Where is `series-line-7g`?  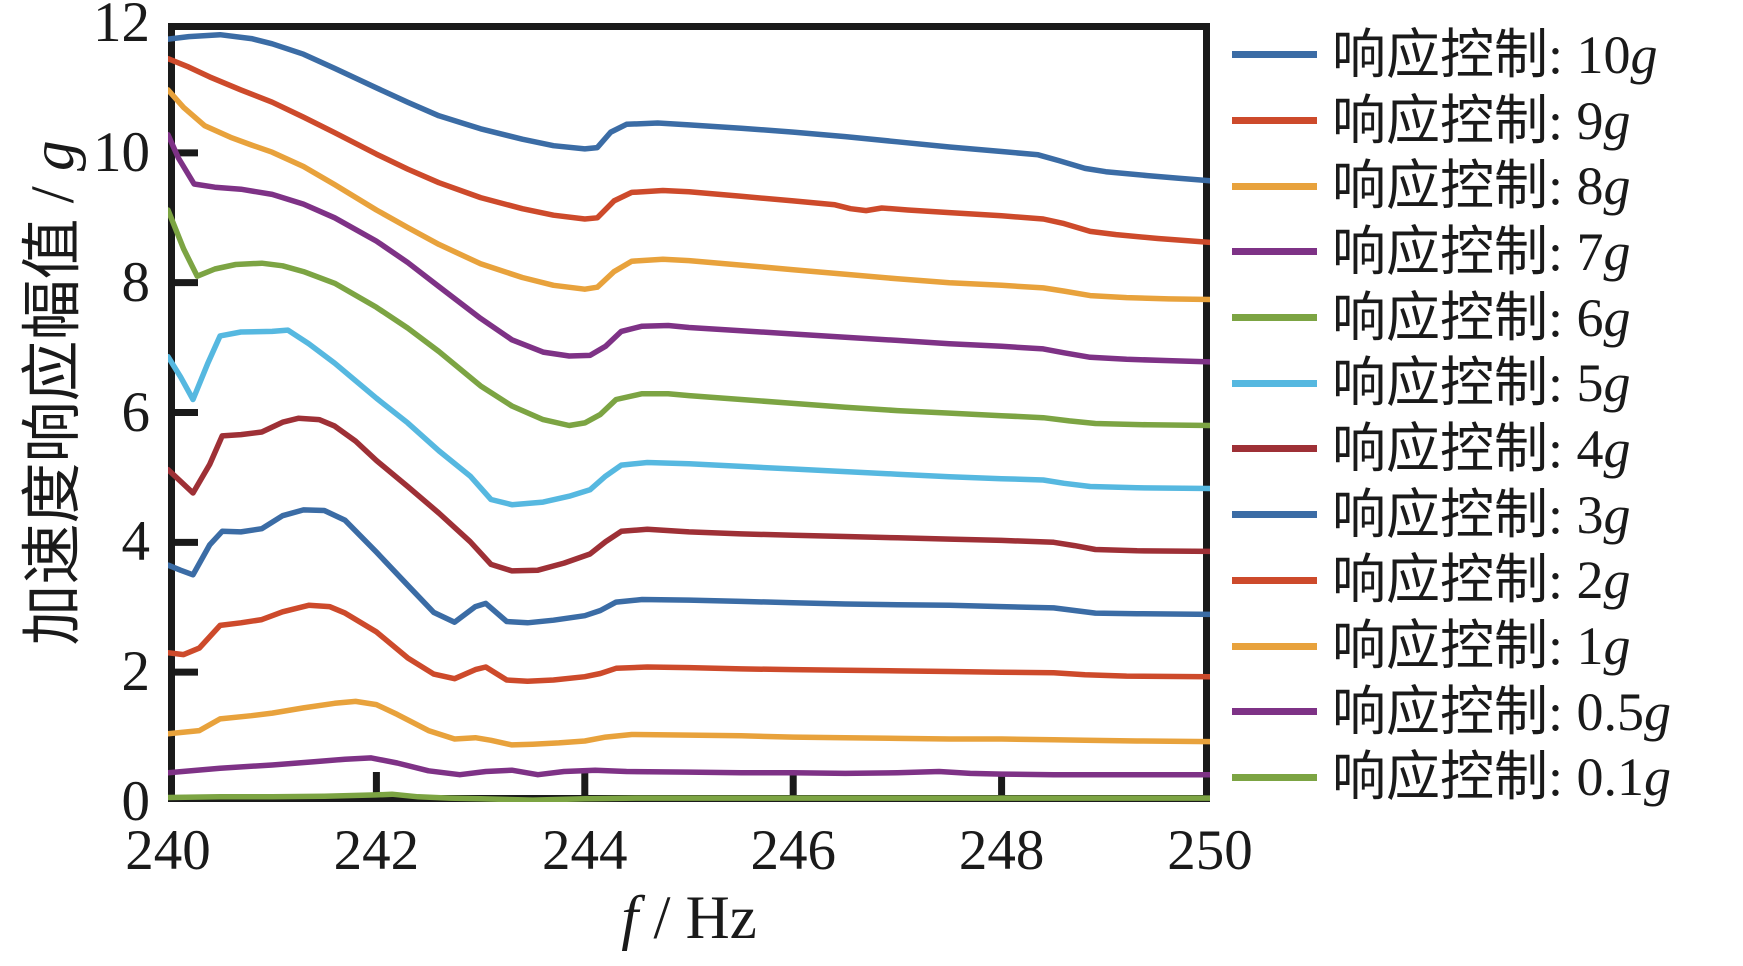
series-line-7g is located at coordinates (689, 248).